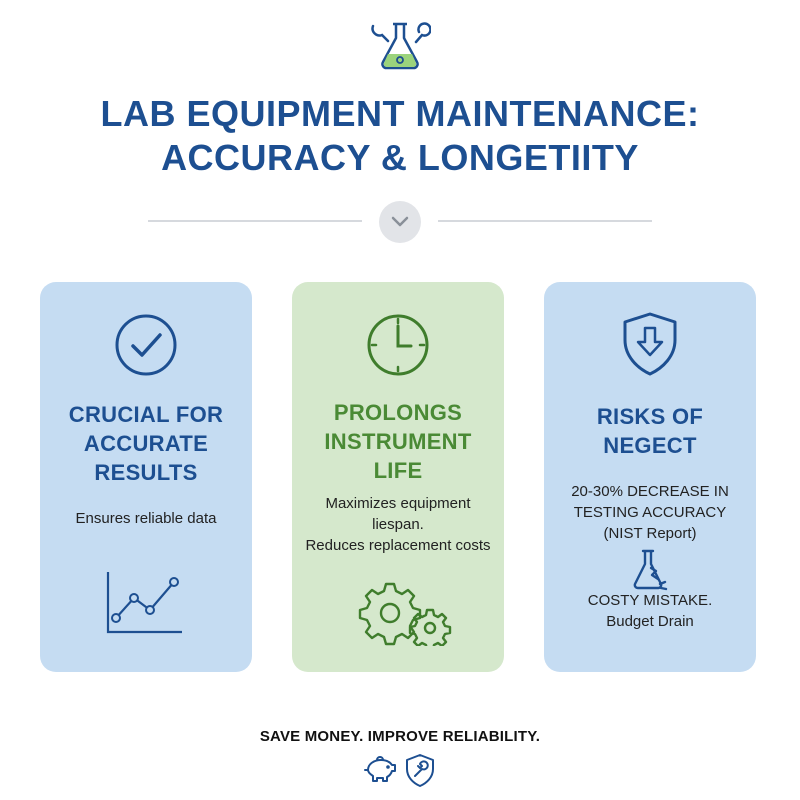 This screenshot has height=800, width=800. I want to click on card-text-line: Maximizes equipment, so click(398, 503).